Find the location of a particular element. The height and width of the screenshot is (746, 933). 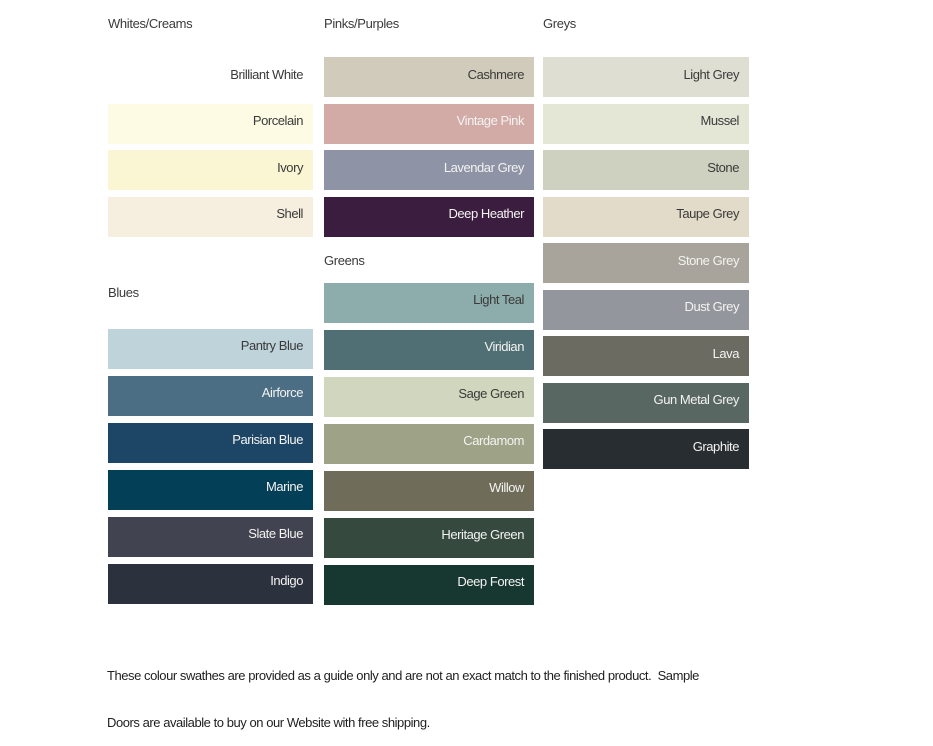

swatch-label: Sage Green is located at coordinates (491, 393).